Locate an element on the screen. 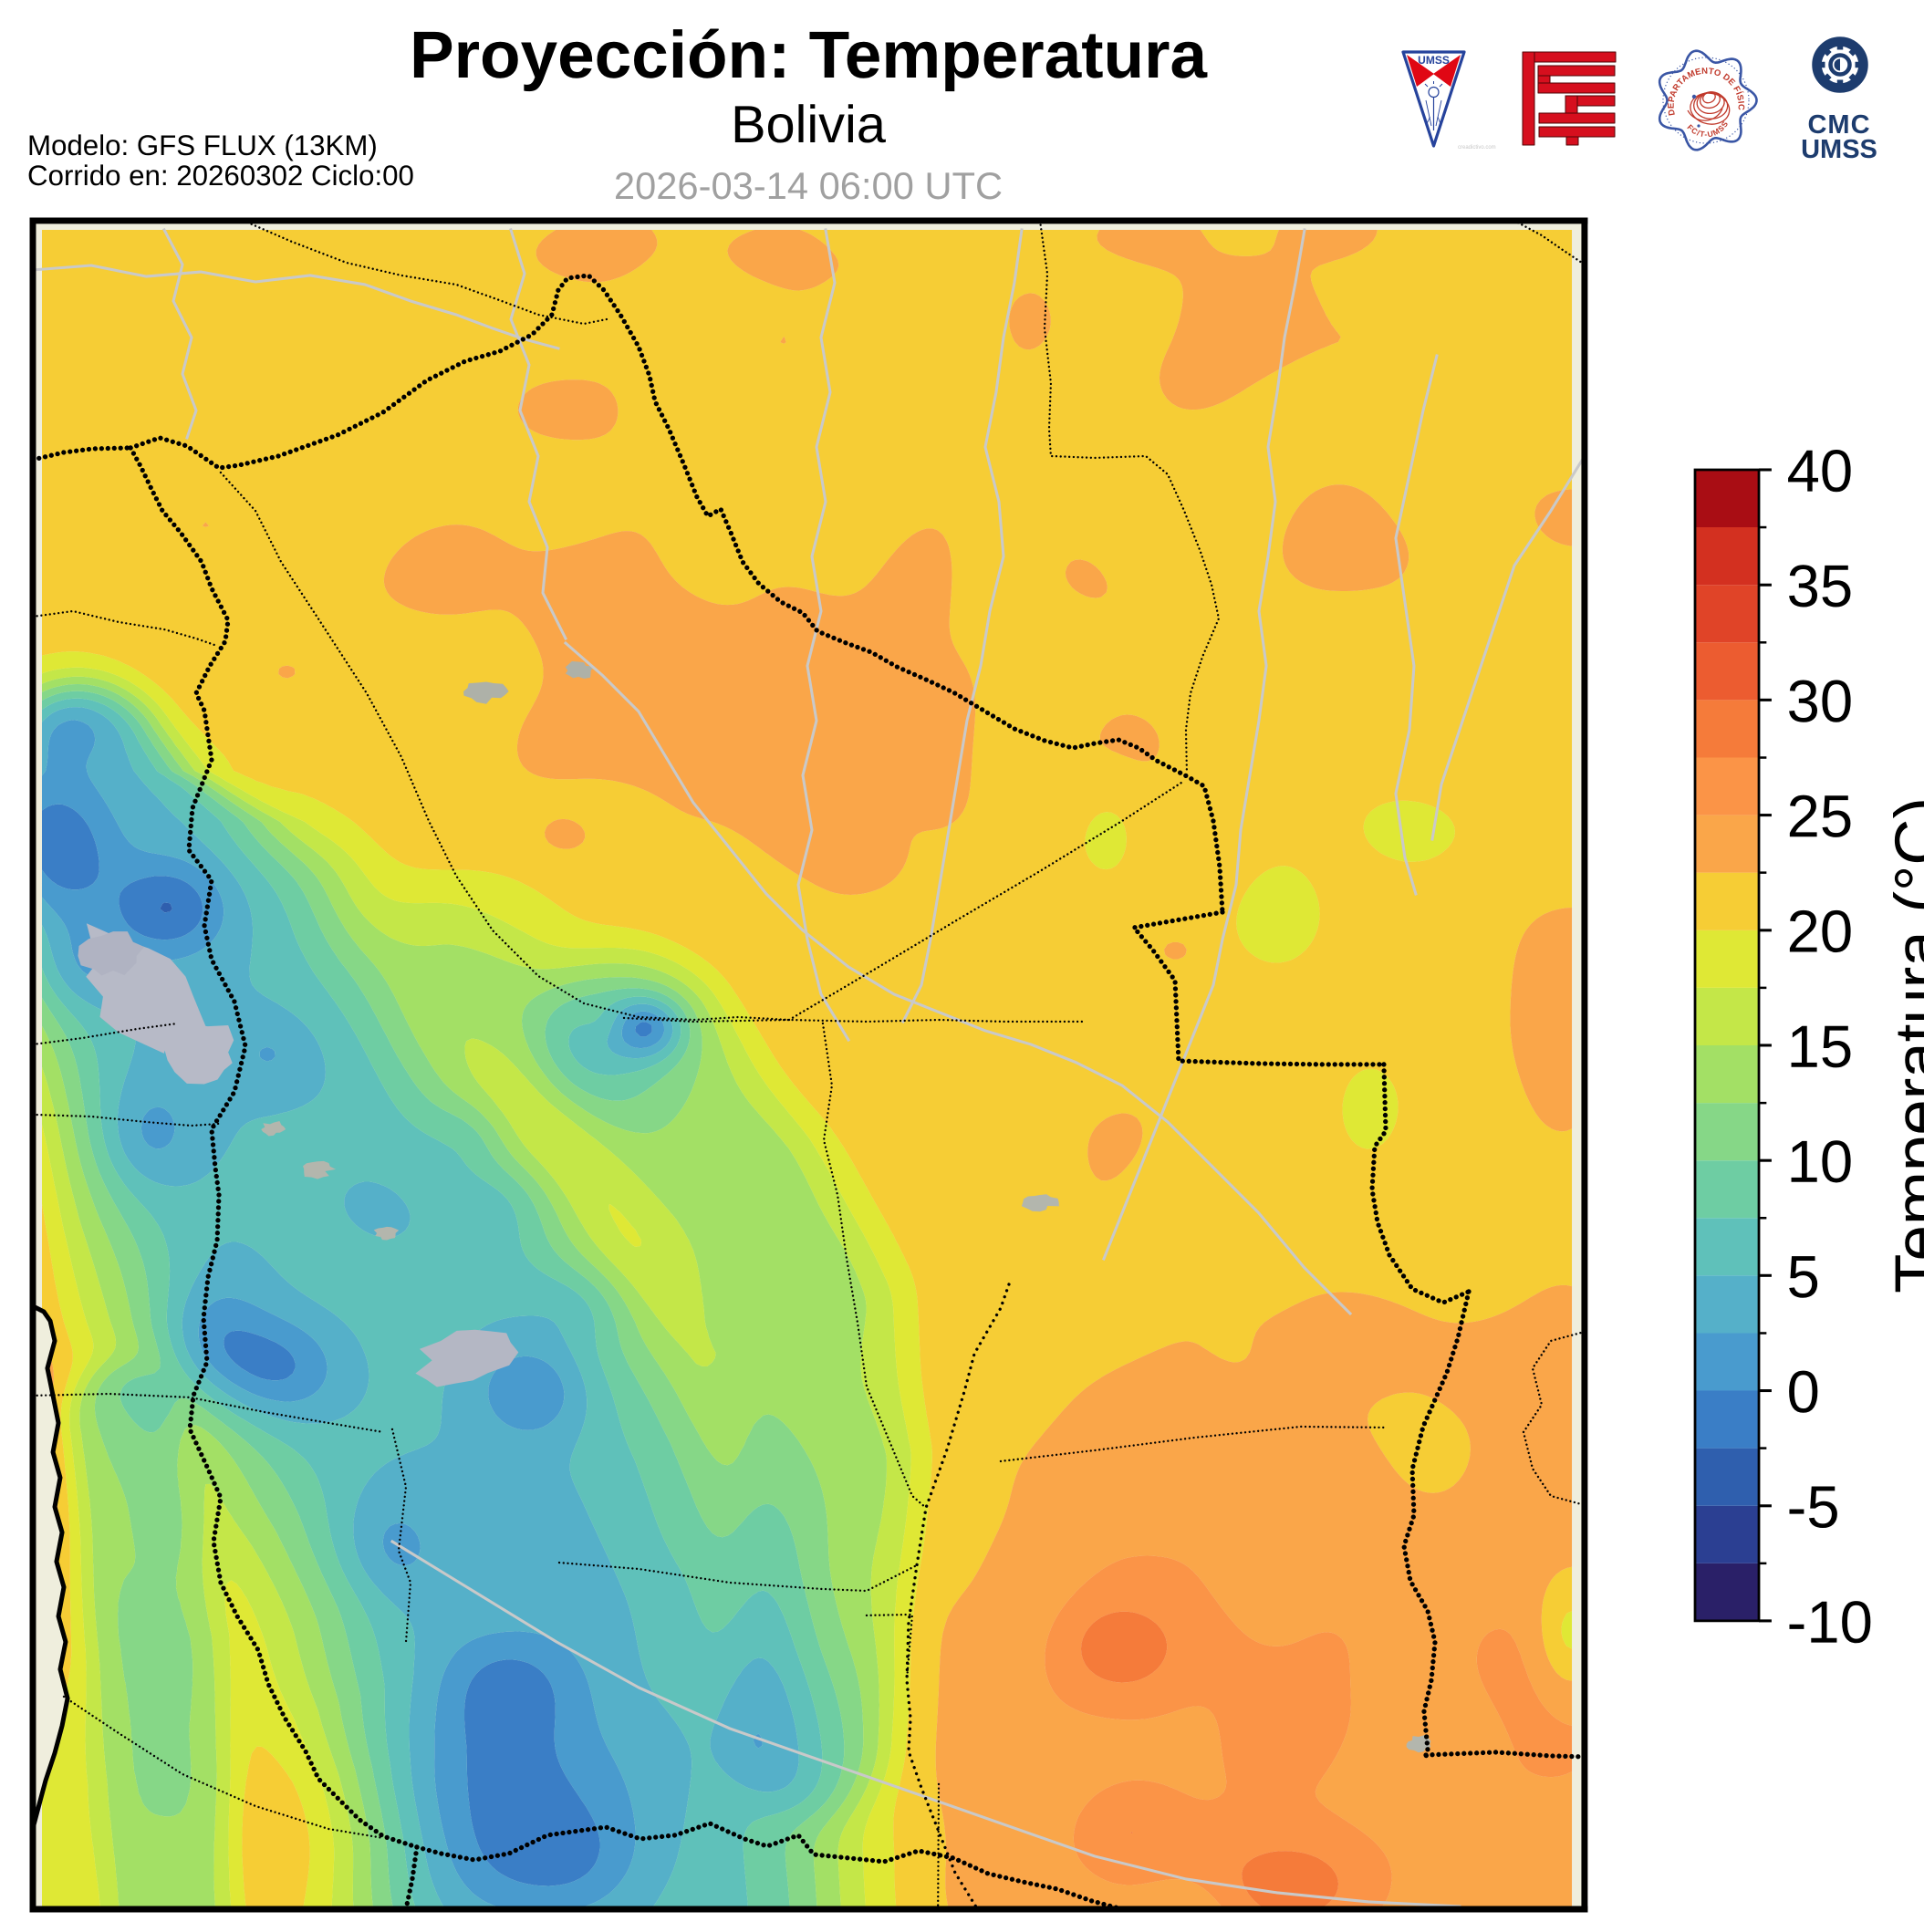  svg-text: DEPARTAMENTO DE FÍSICA is located at coordinates (873, 58).